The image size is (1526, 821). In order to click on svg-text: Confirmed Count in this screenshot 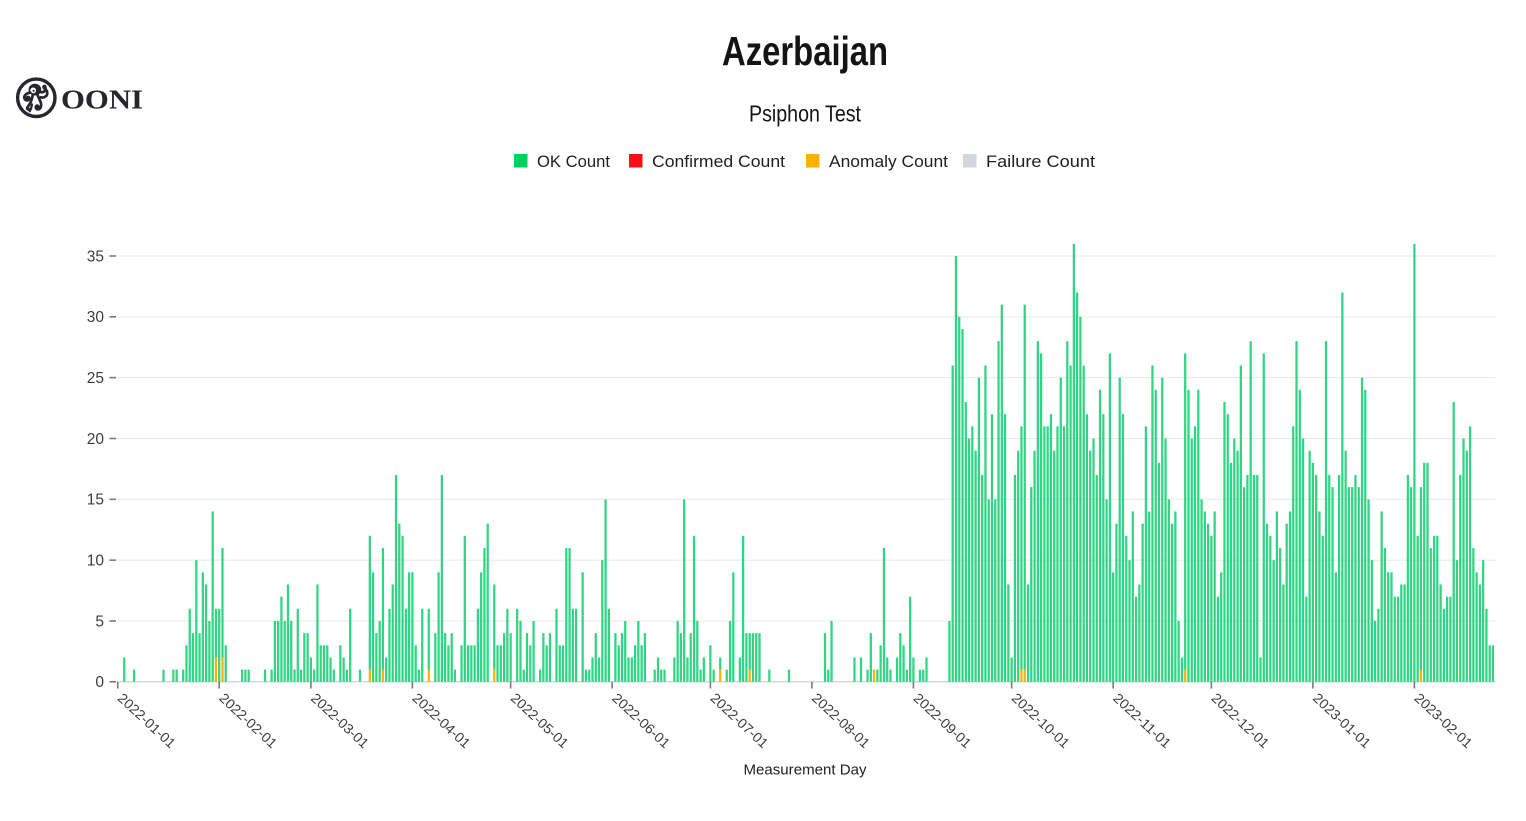, I will do `click(718, 161)`.